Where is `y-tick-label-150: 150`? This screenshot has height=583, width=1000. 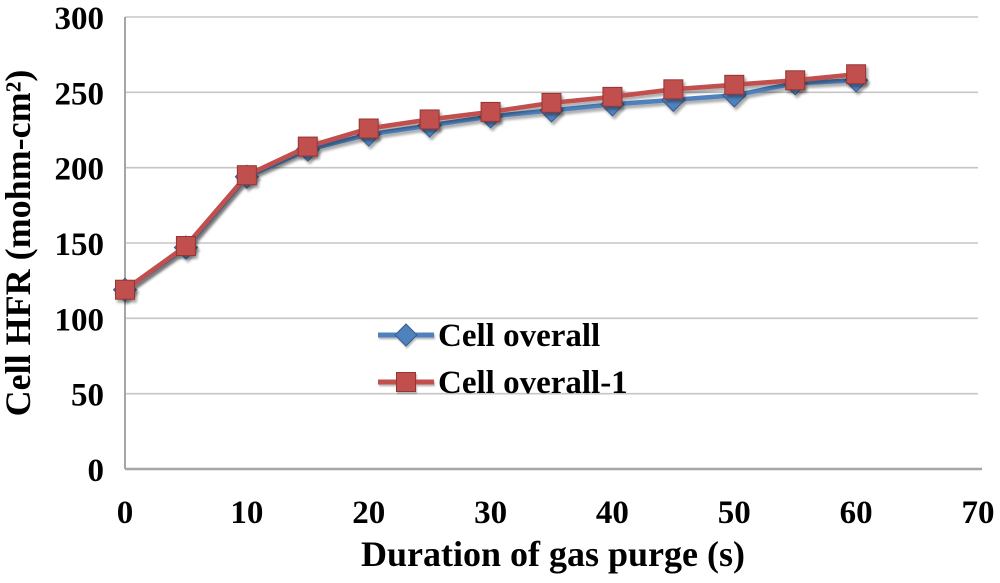 y-tick-label-150: 150 is located at coordinates (80, 245).